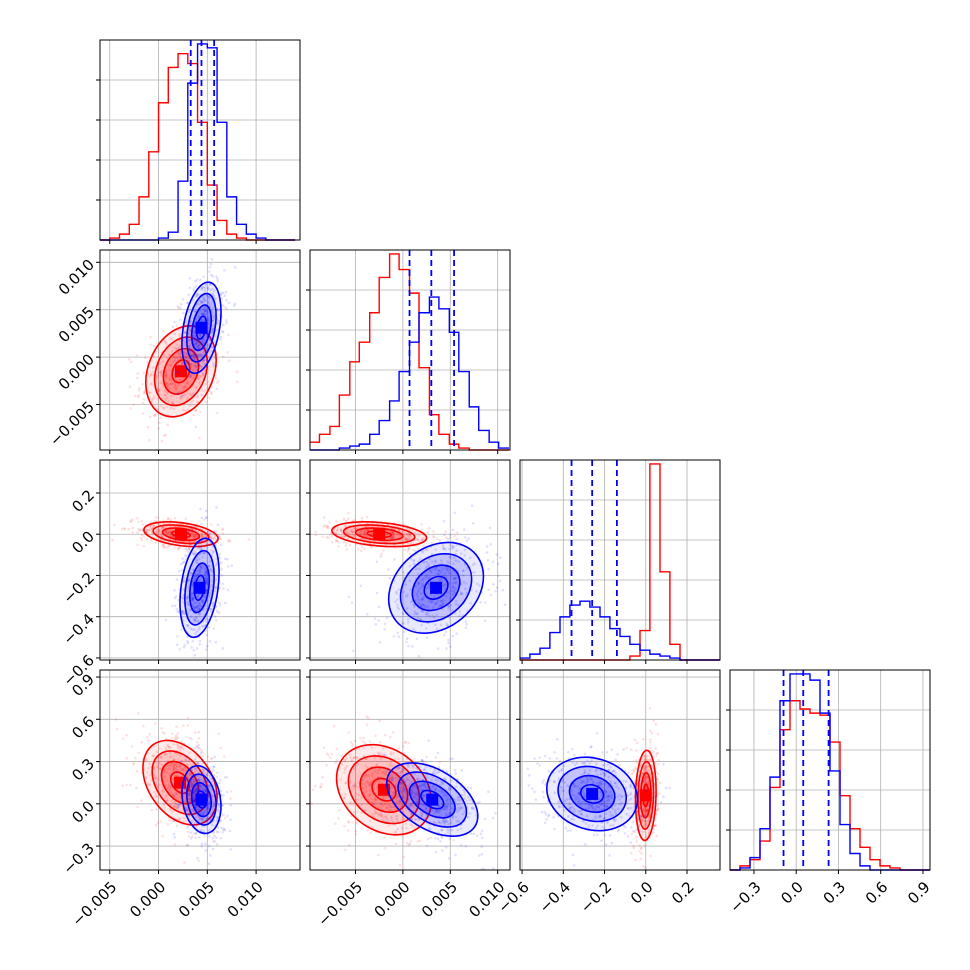 The width and height of the screenshot is (970, 970). I want to click on panel-frame, so click(200, 350).